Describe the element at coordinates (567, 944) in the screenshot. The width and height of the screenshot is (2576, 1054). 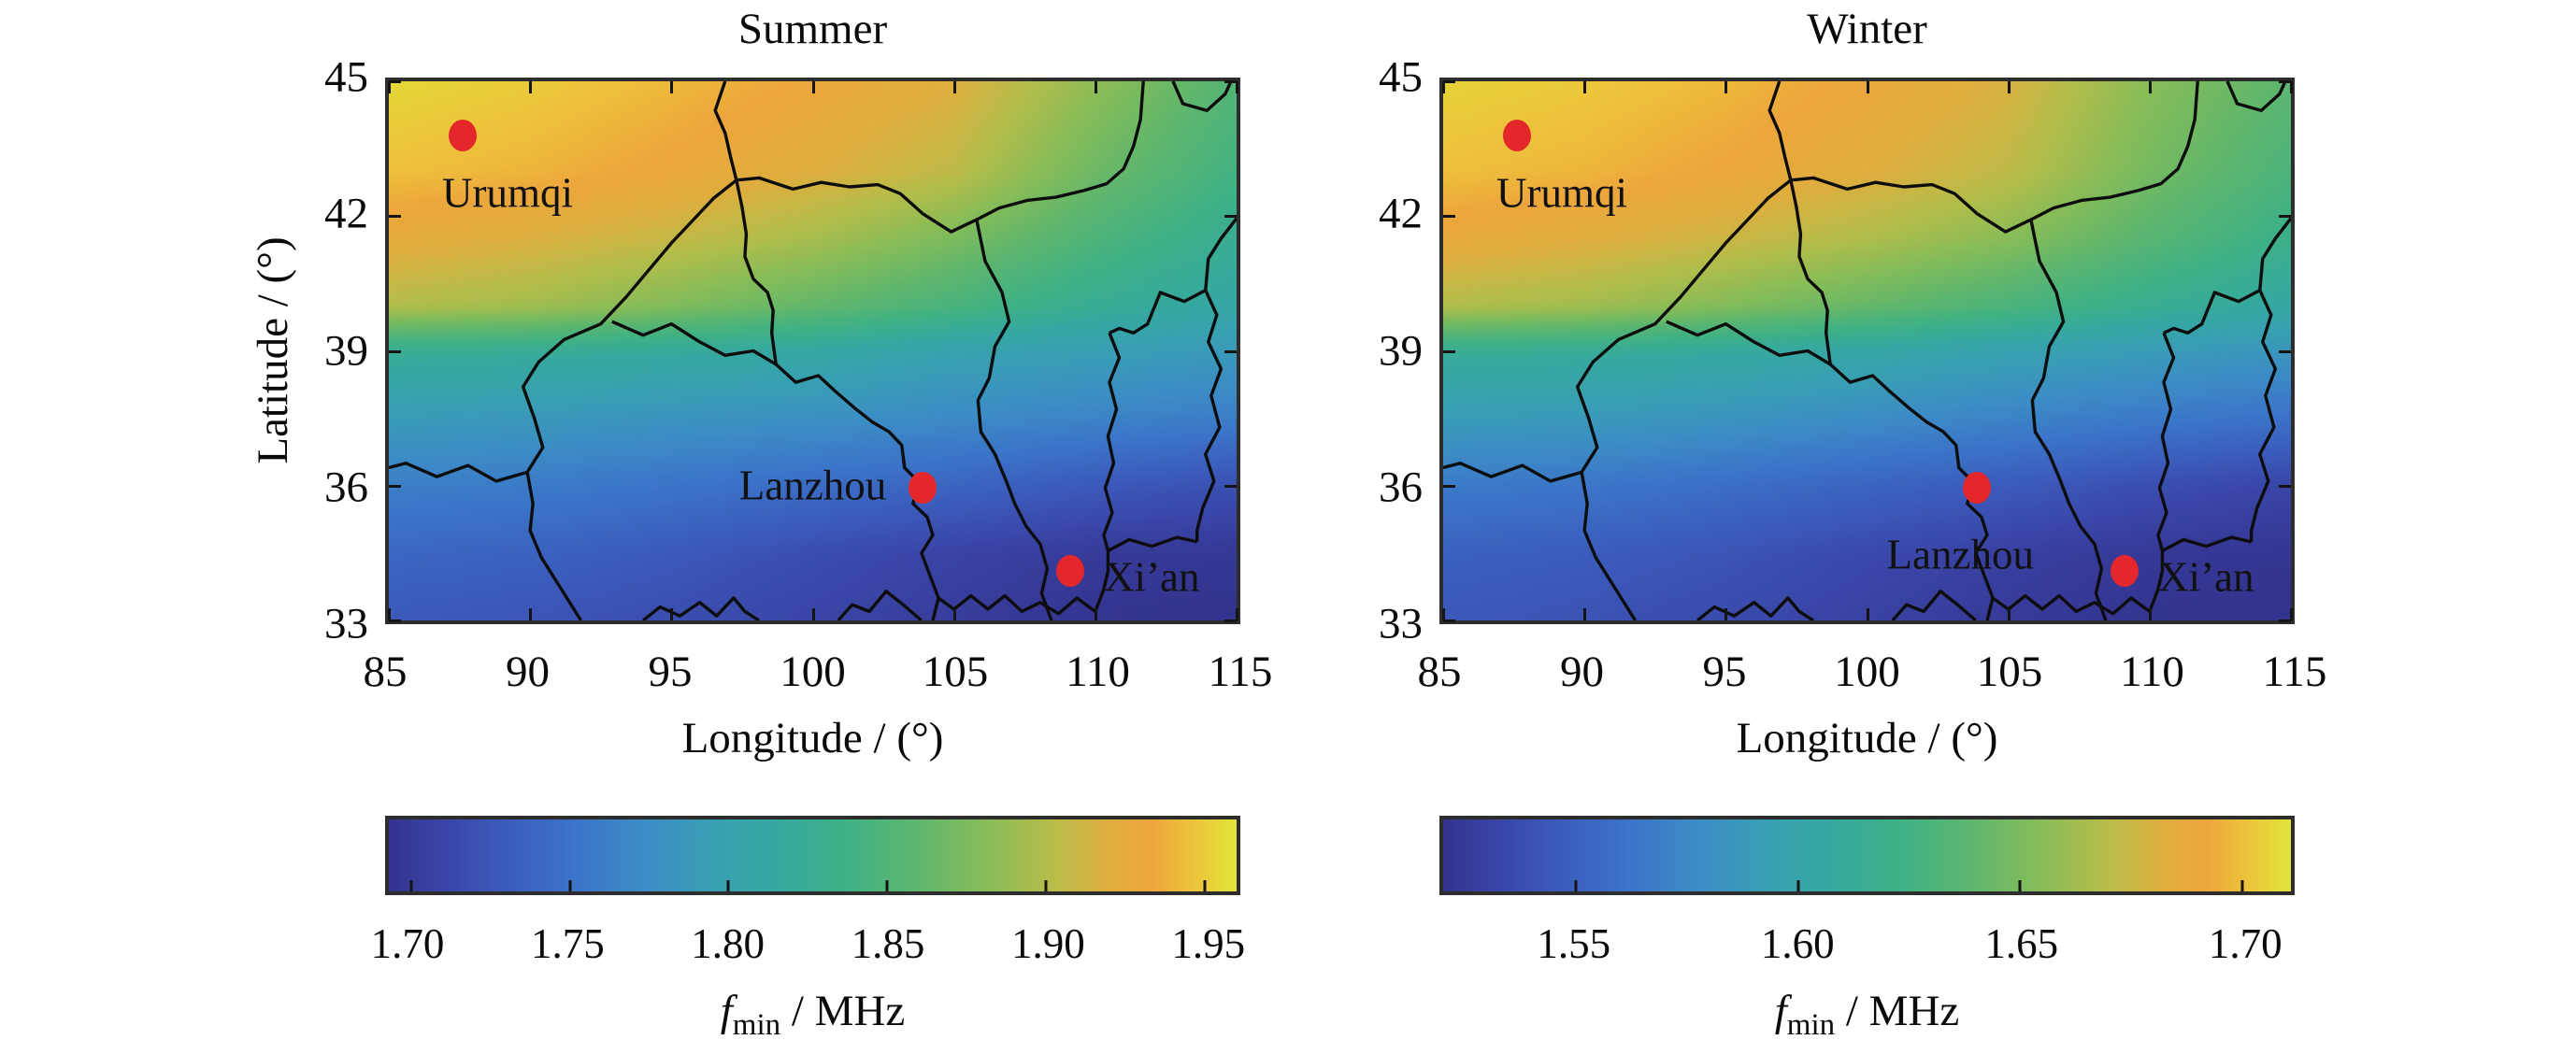
I see `colorbar-tick-label: 1.75` at that location.